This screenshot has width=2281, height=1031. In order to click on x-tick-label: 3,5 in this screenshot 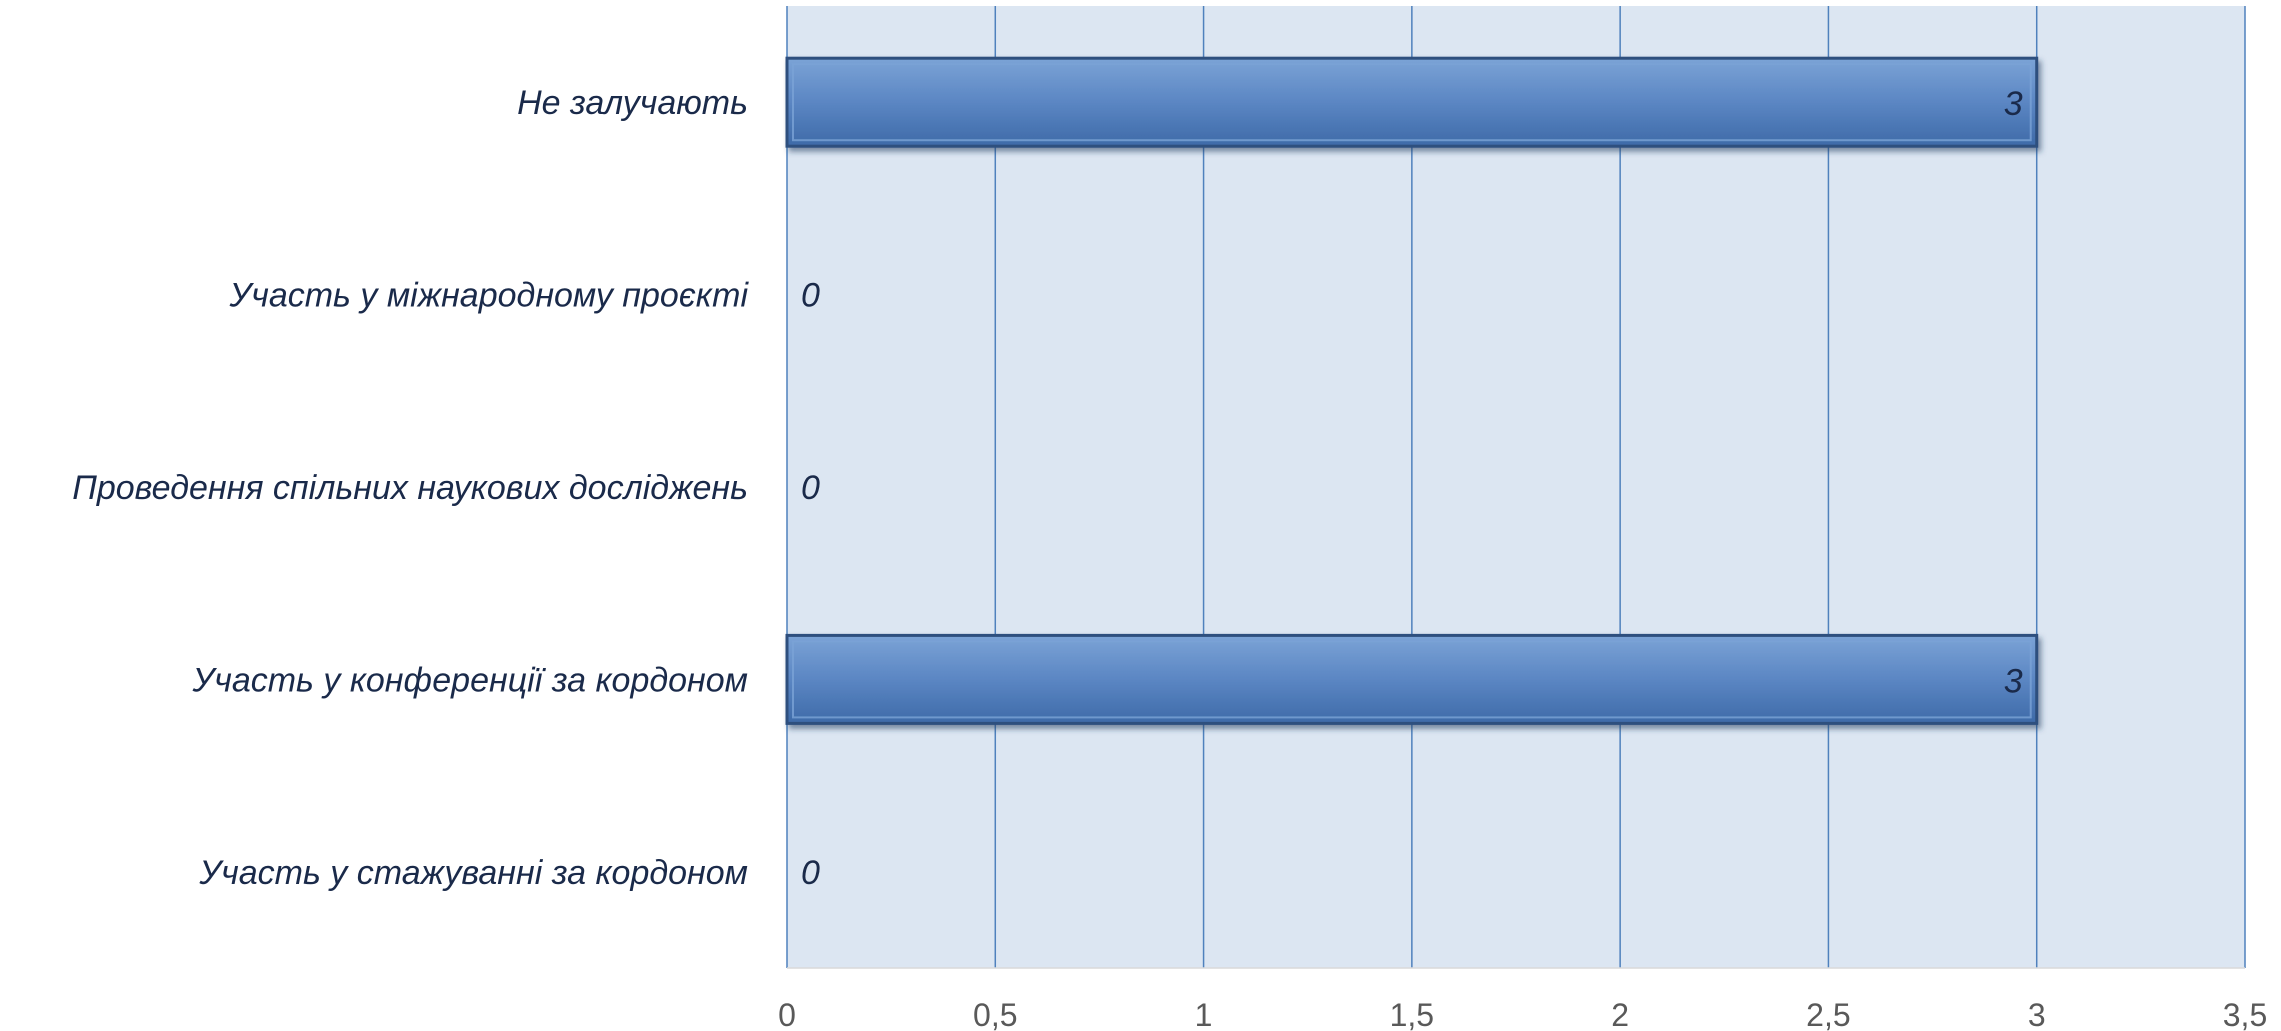, I will do `click(2245, 1014)`.